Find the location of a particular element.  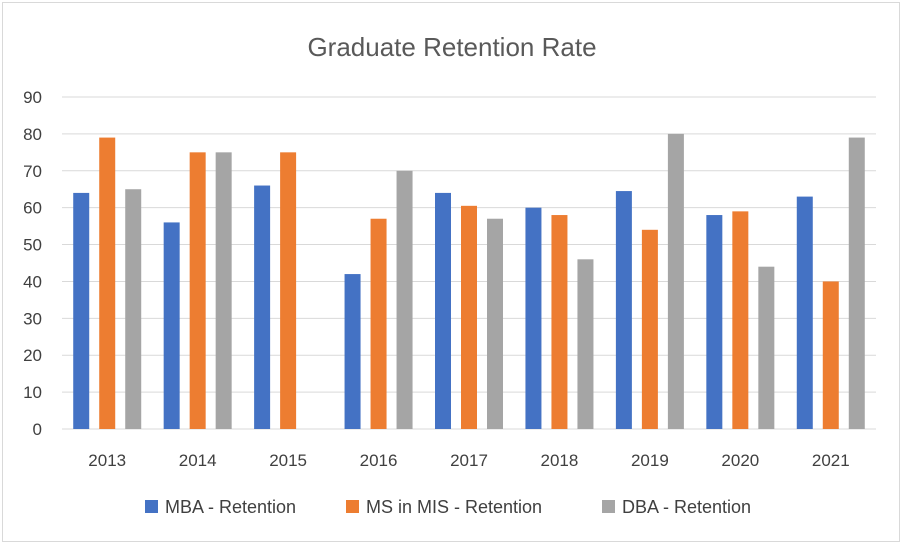

x-tick-label: 2019 is located at coordinates (650, 460).